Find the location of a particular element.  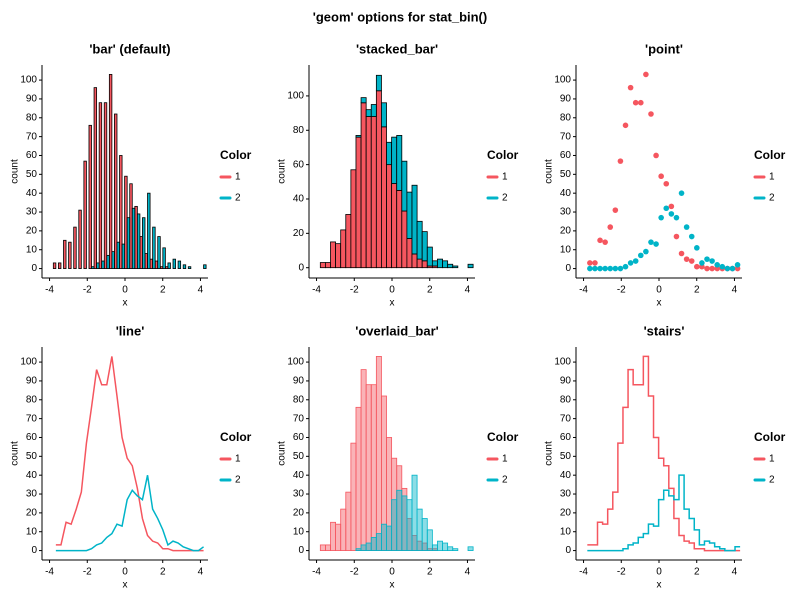

panel-title: 'point' is located at coordinates (664, 48).